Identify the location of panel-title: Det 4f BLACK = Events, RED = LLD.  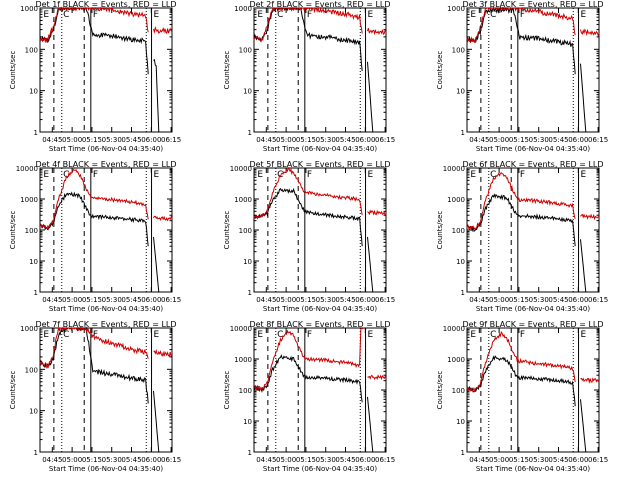
(105, 164).